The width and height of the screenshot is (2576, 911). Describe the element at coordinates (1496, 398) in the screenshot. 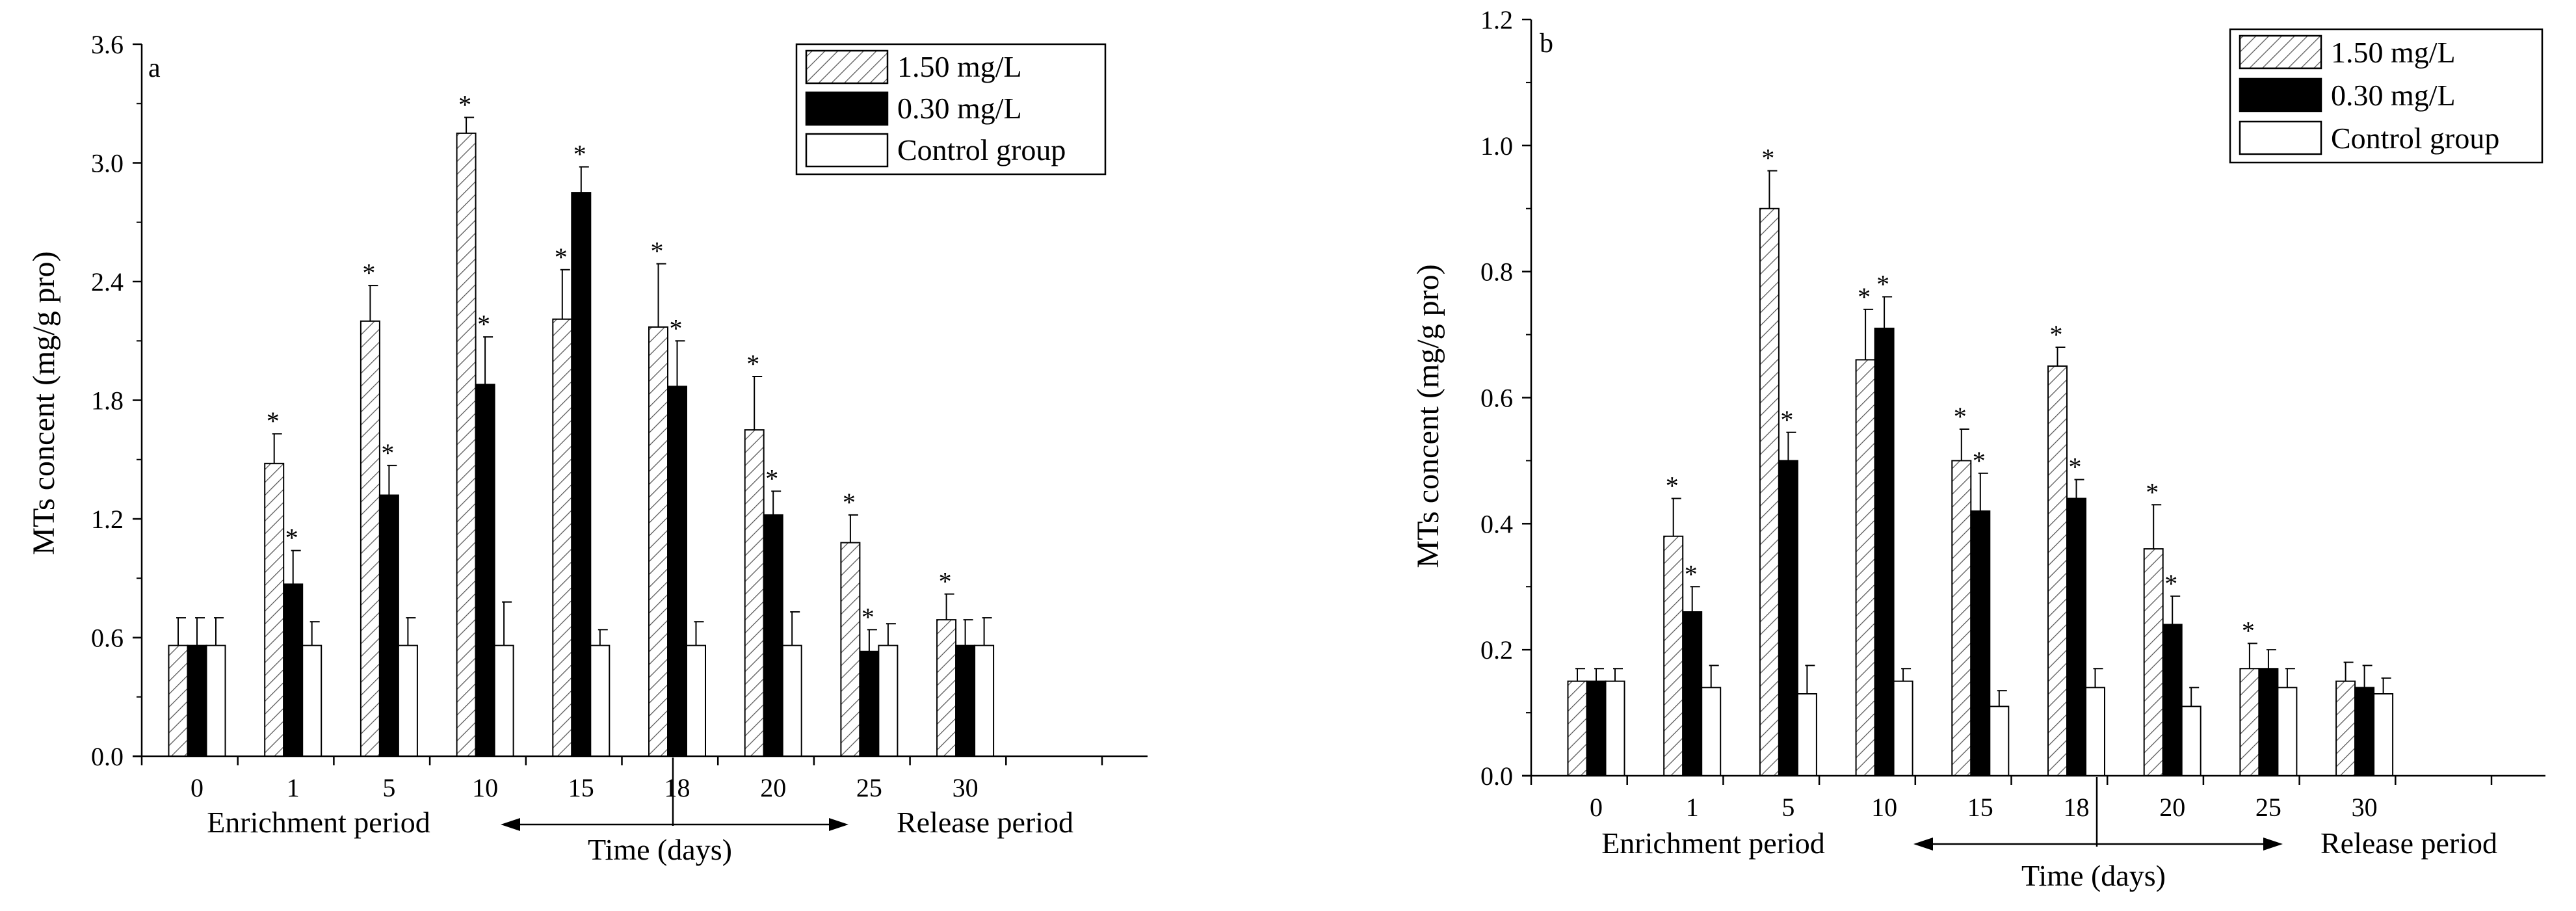

I see `y-tick-label: 0.6` at that location.